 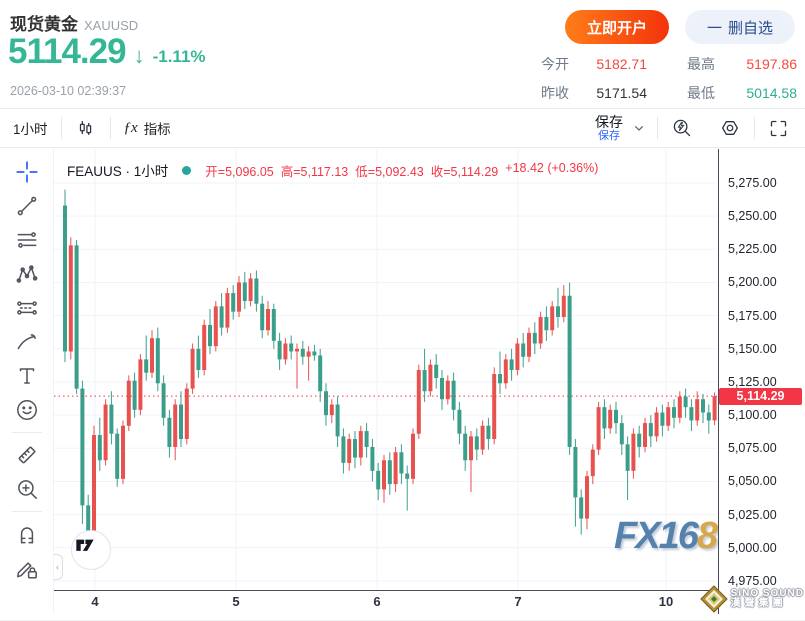 I want to click on fx168-watermark: FX168, so click(x=666, y=536).